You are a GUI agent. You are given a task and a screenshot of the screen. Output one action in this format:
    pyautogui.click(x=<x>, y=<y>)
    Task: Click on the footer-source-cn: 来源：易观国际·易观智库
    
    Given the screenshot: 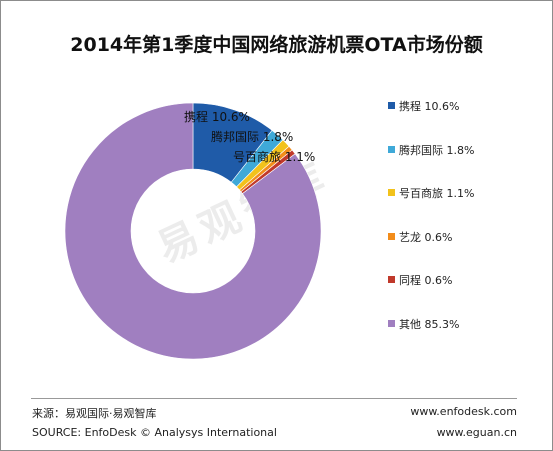 What is the action you would take?
    pyautogui.click(x=94, y=413)
    